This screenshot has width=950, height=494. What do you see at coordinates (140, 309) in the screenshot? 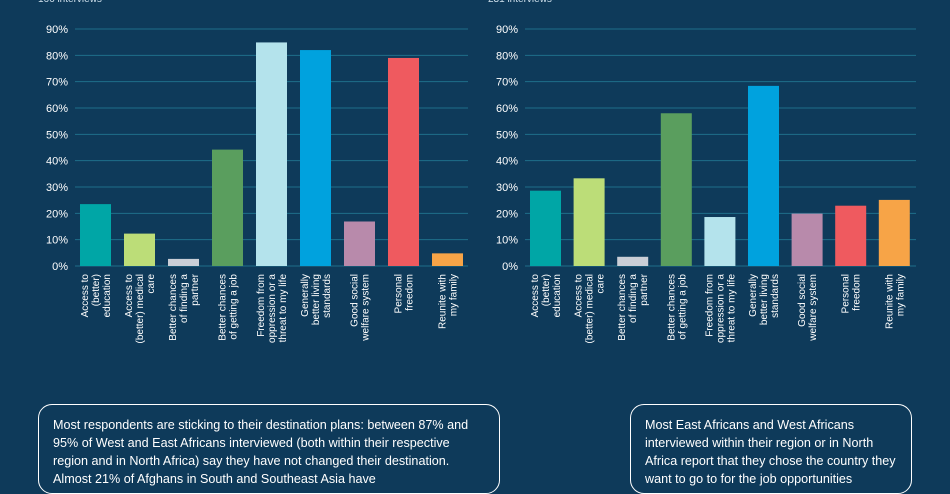
I see `left-category-label: Access to(better) medicalcare` at bounding box center [140, 309].